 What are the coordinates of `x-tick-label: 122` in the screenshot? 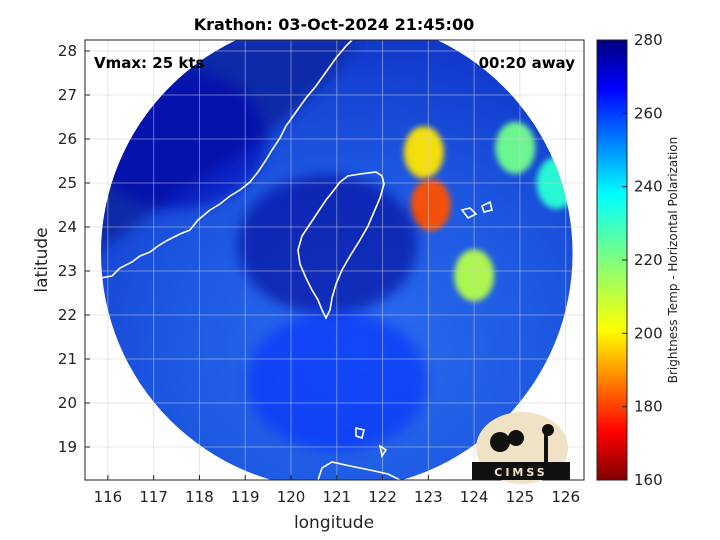 It's located at (382, 497).